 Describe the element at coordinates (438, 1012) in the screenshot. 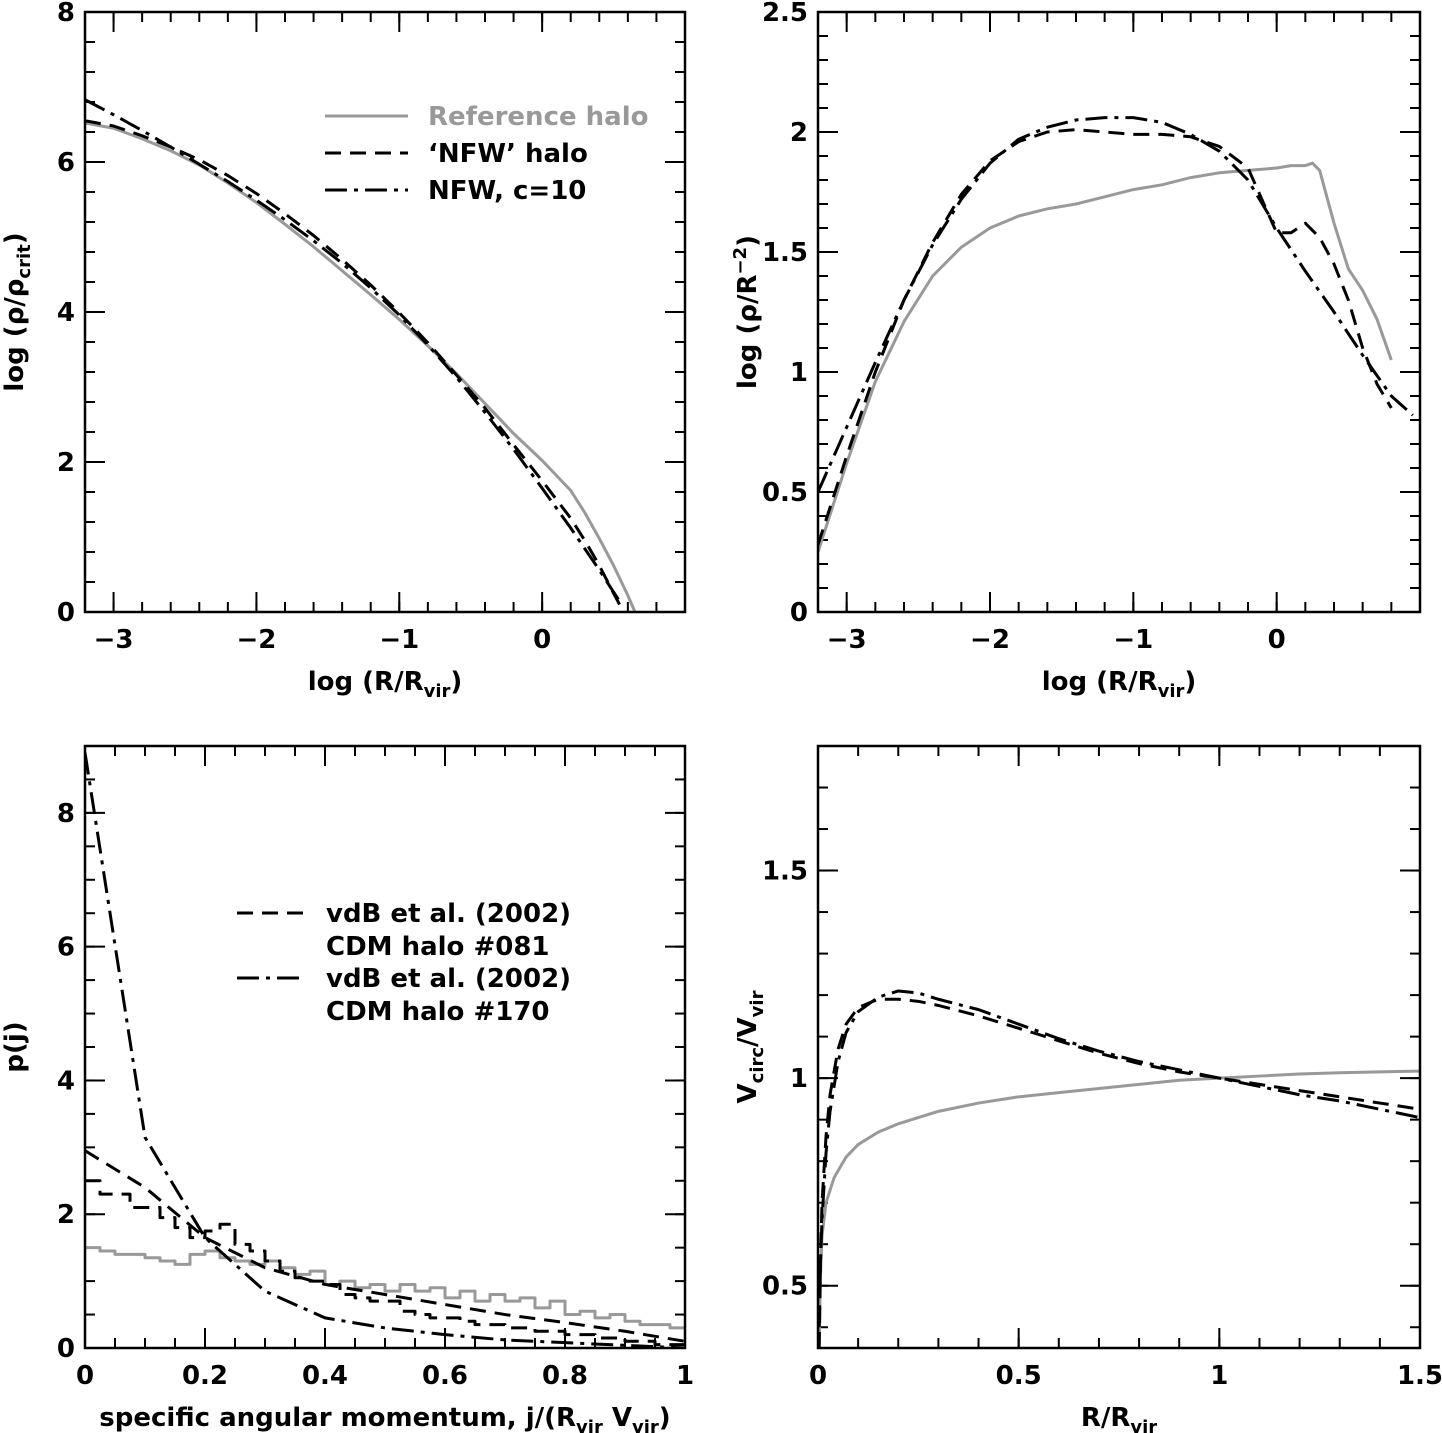

I see `legend-sublabel-1: CDM halo #170` at that location.